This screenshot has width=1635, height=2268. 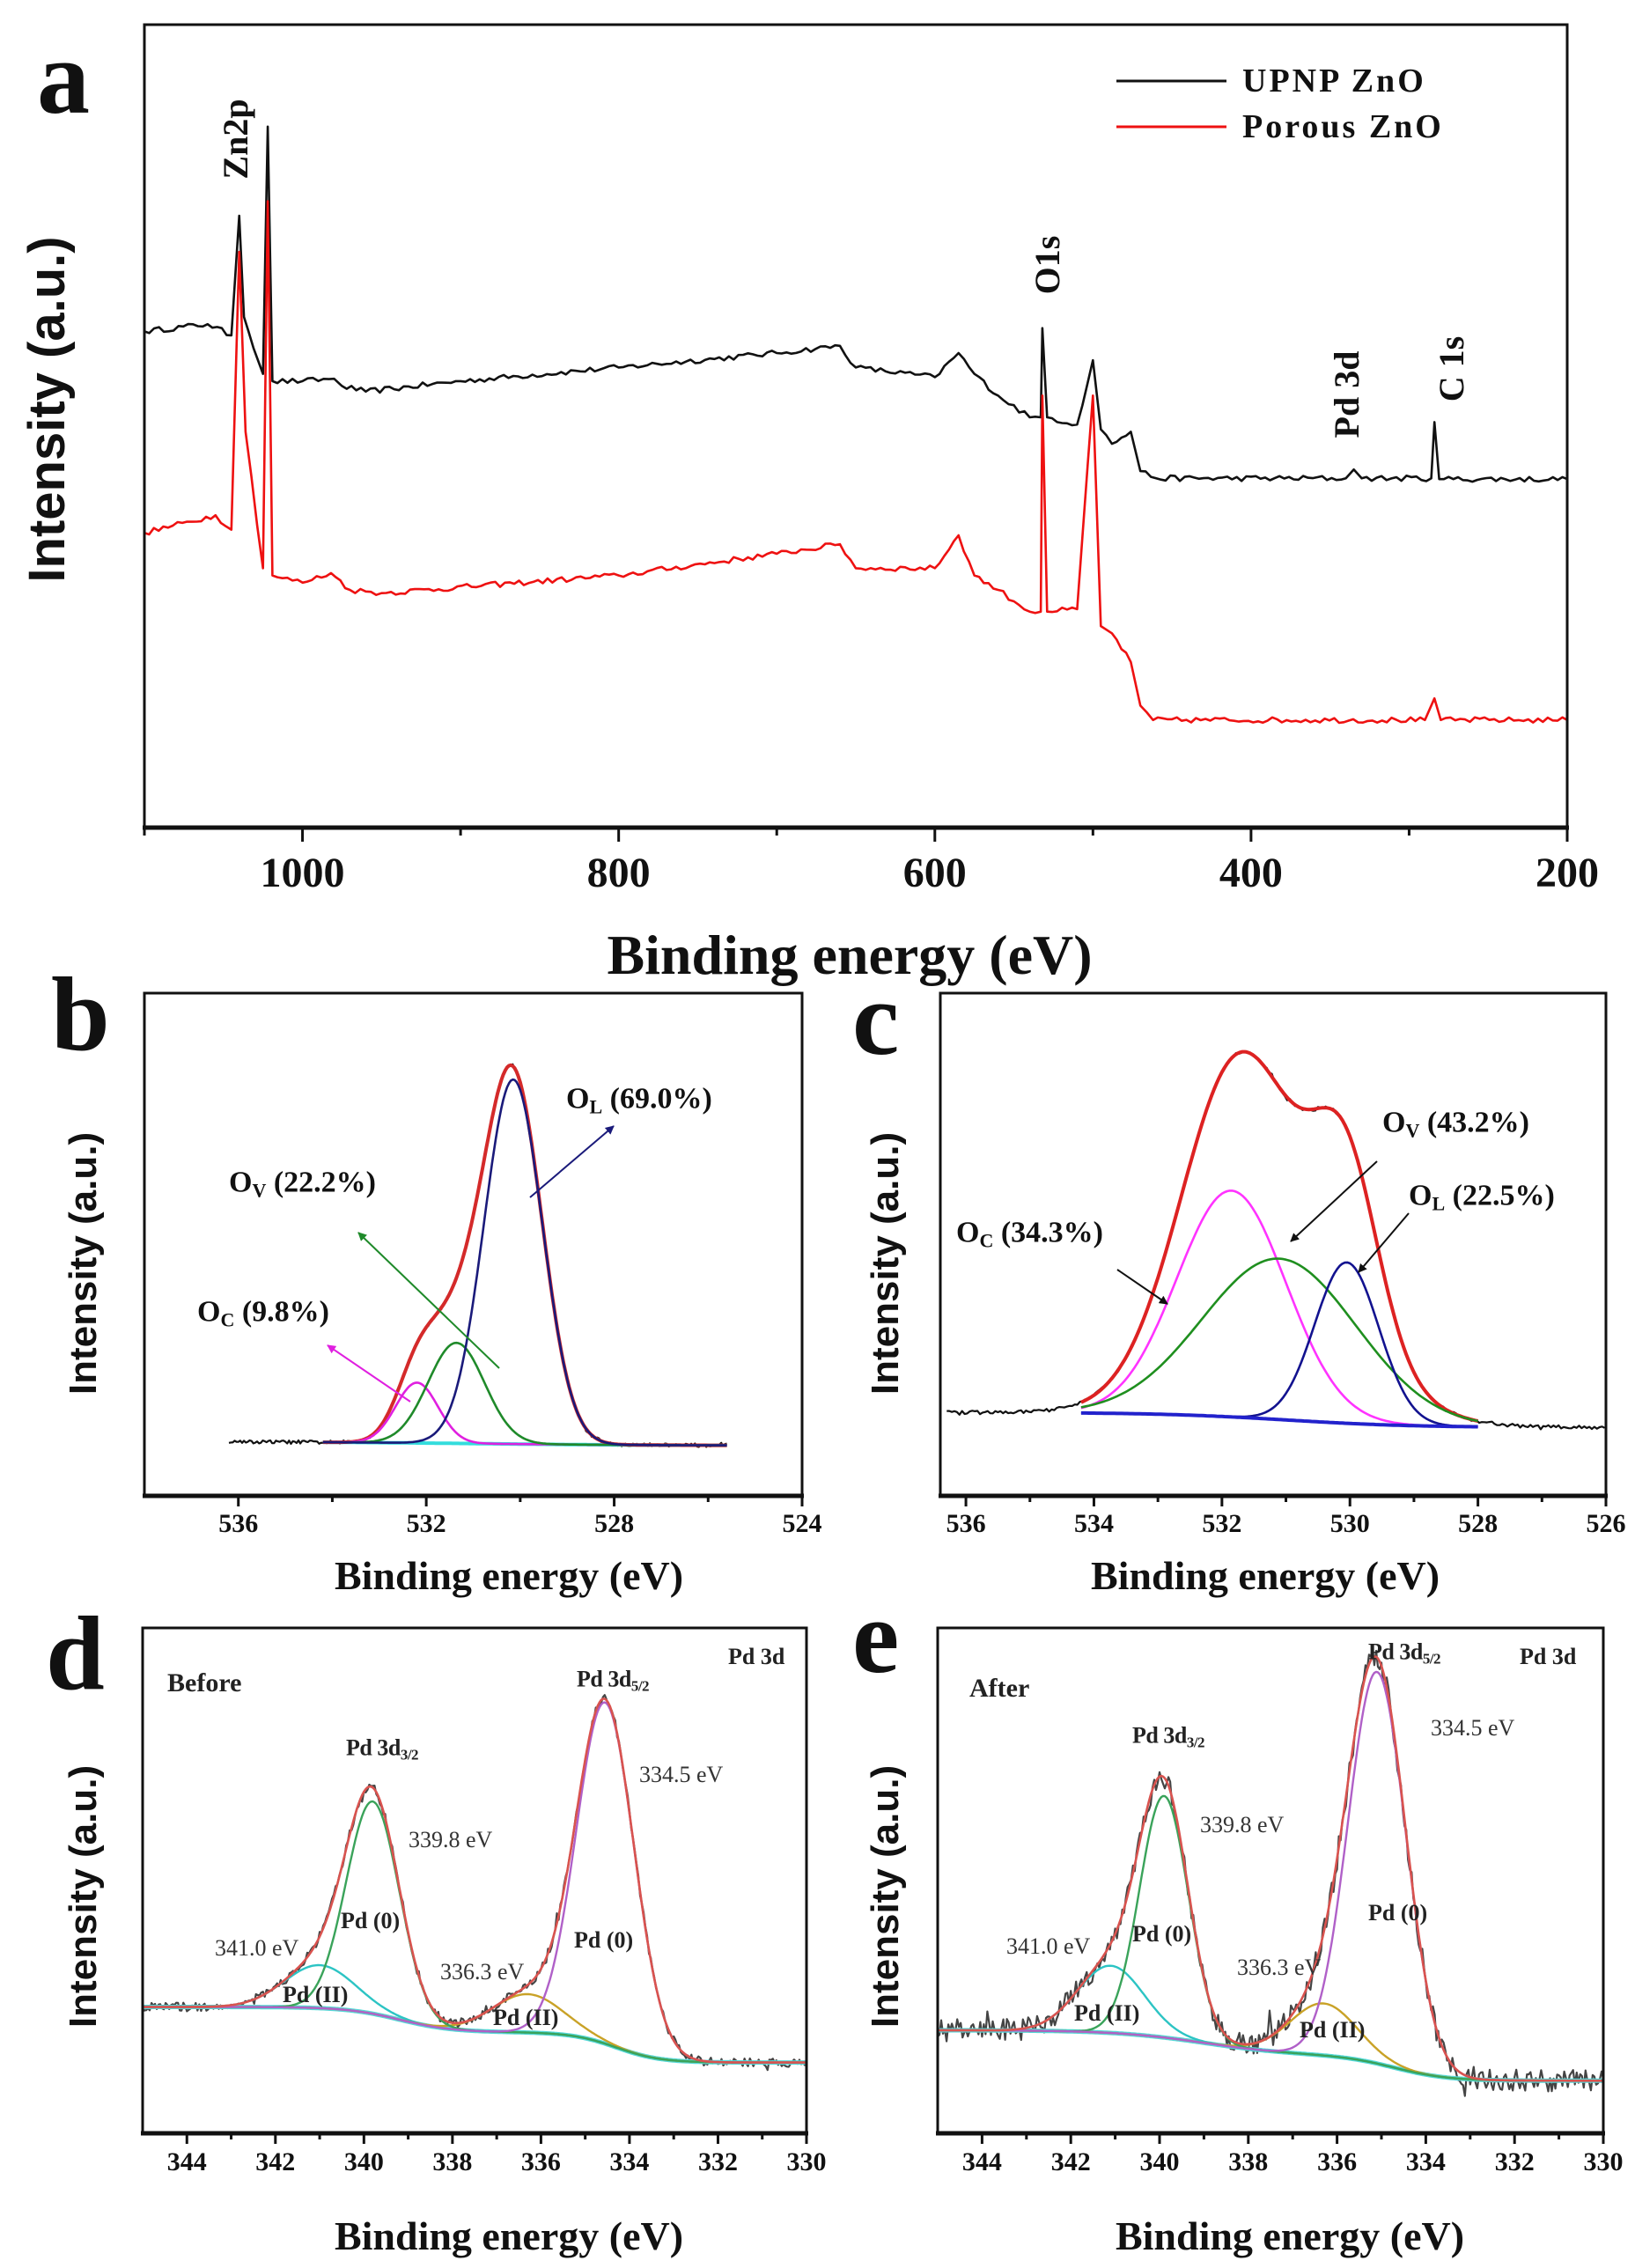 What do you see at coordinates (1474, 1122) in the screenshot?
I see `annotation-value: (43.2%)` at bounding box center [1474, 1122].